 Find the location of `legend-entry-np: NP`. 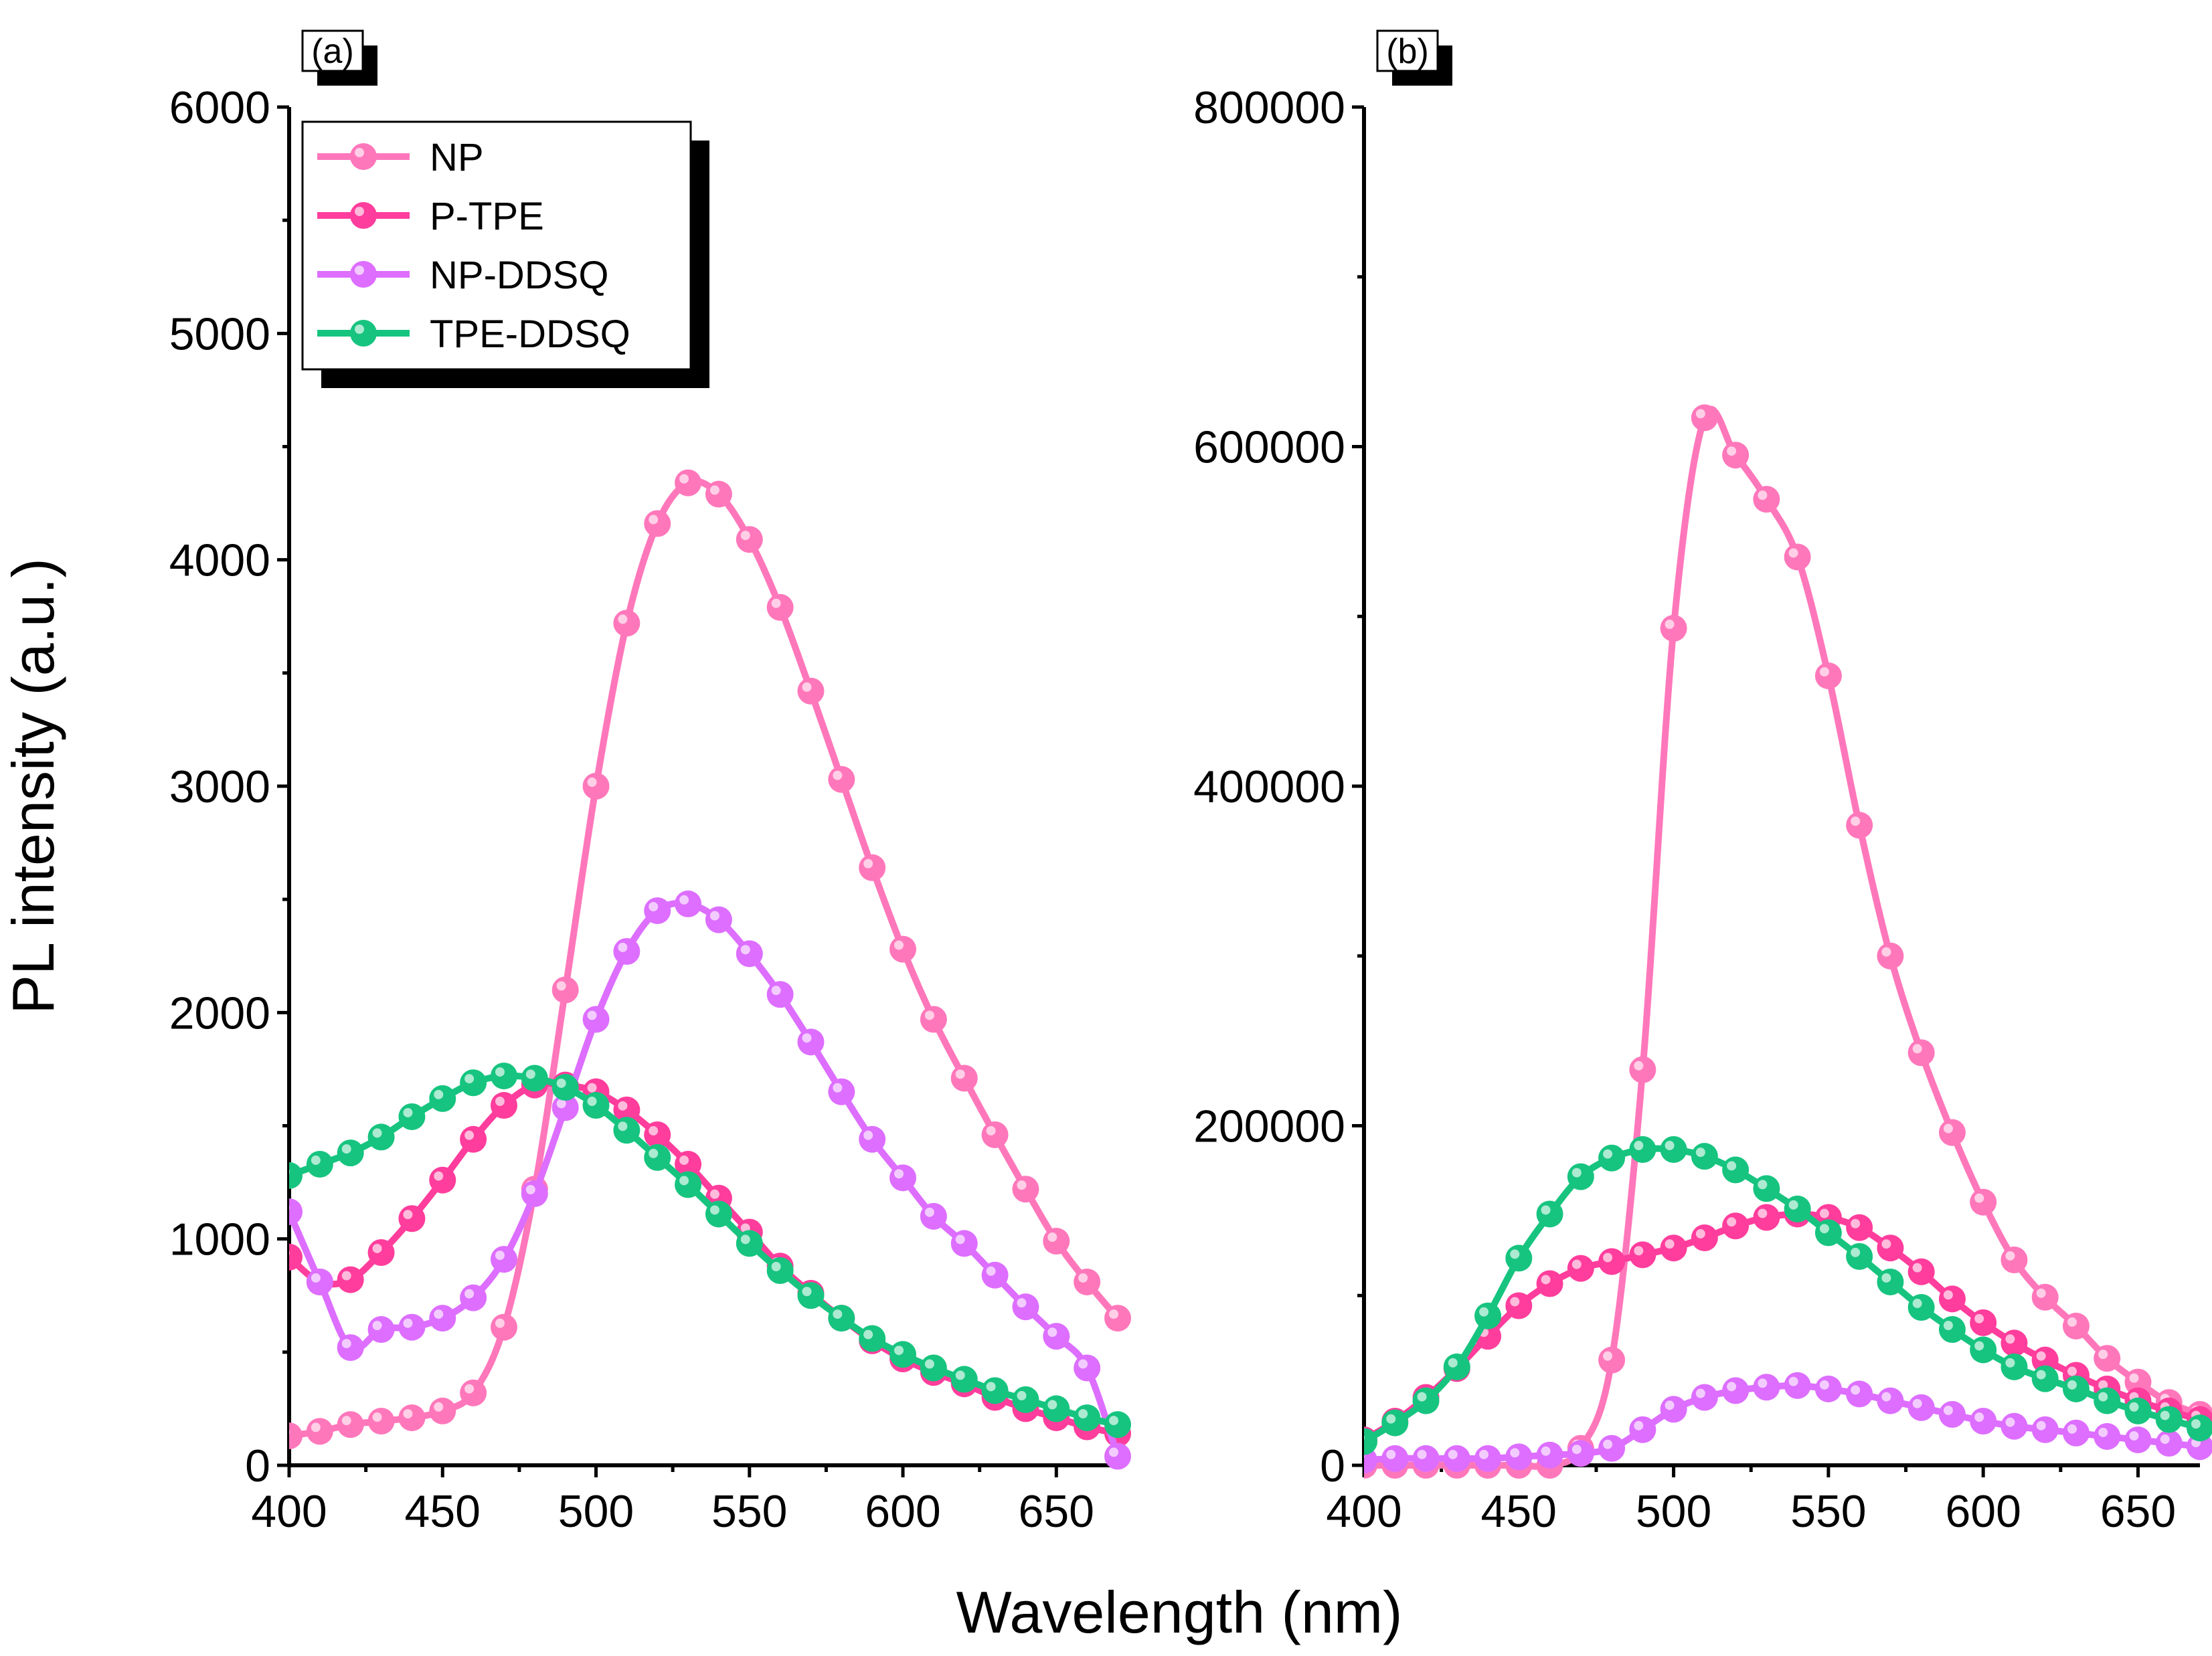

legend-entry-np: NP is located at coordinates (400, 157).